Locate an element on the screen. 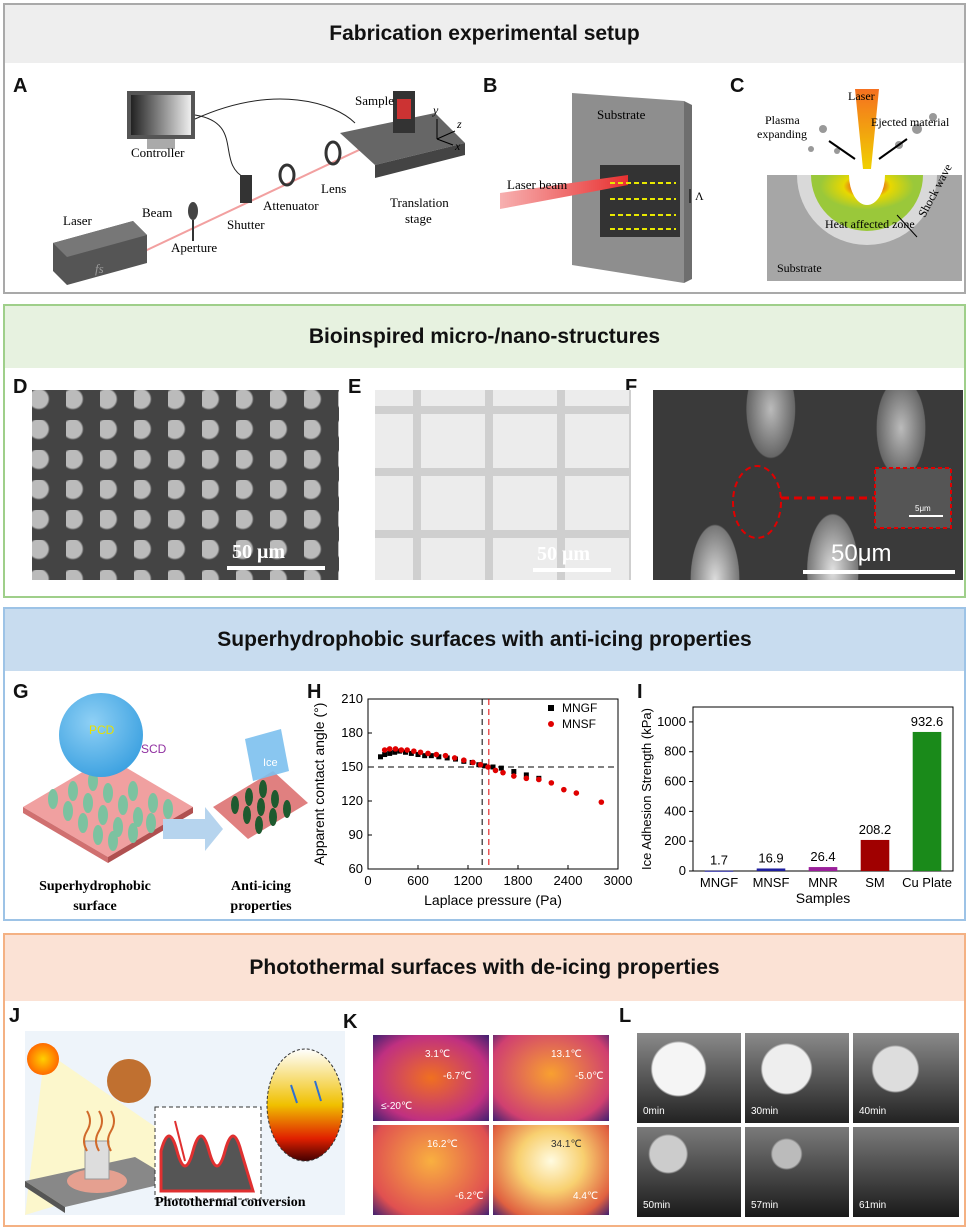 The width and height of the screenshot is (969, 1230). label-haz: Heat affected zone is located at coordinates (870, 224).